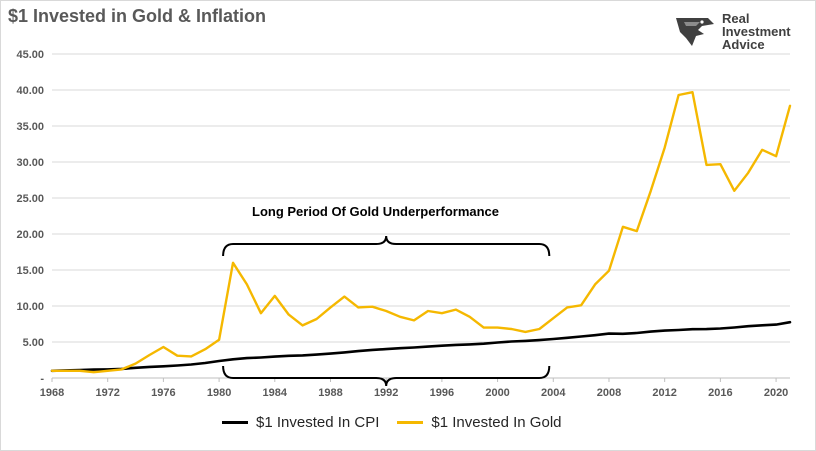 This screenshot has width=816, height=451. Describe the element at coordinates (497, 393) in the screenshot. I see `x-tick-label: 2000` at that location.